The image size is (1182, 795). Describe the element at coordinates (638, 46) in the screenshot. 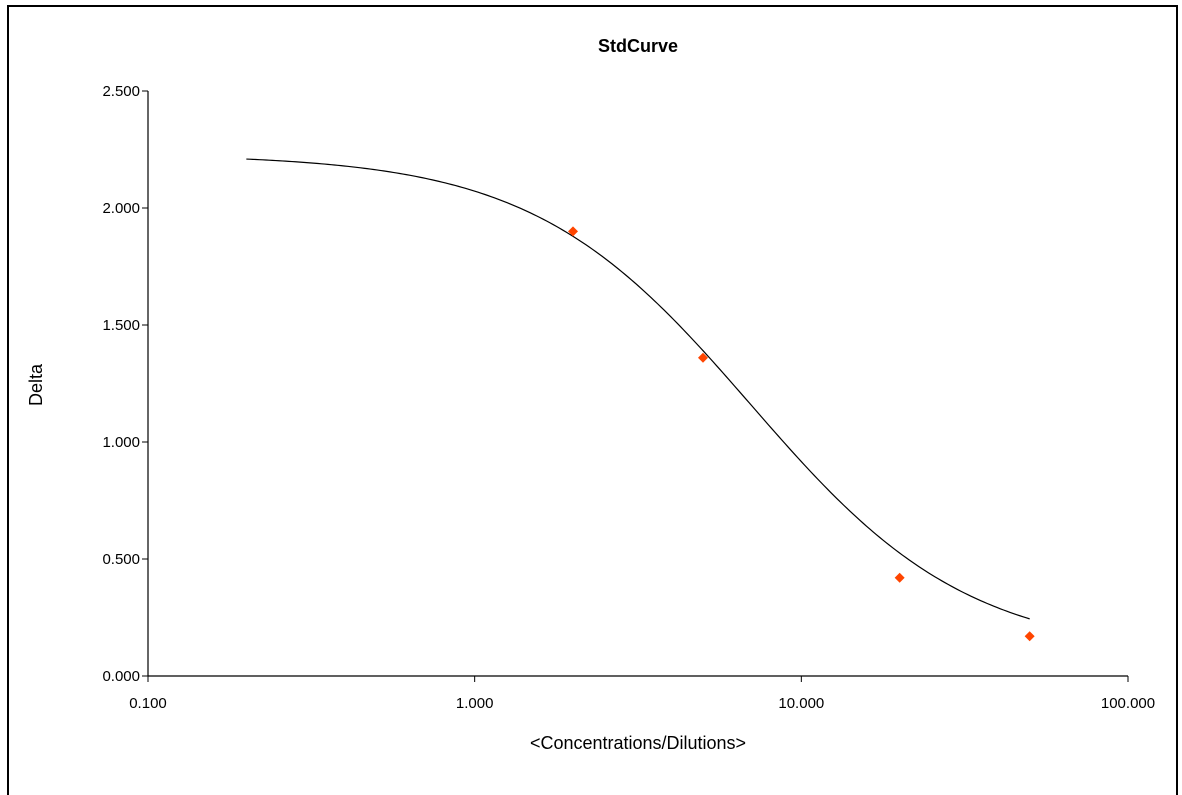

I see `chart-title: StdCurve` at that location.